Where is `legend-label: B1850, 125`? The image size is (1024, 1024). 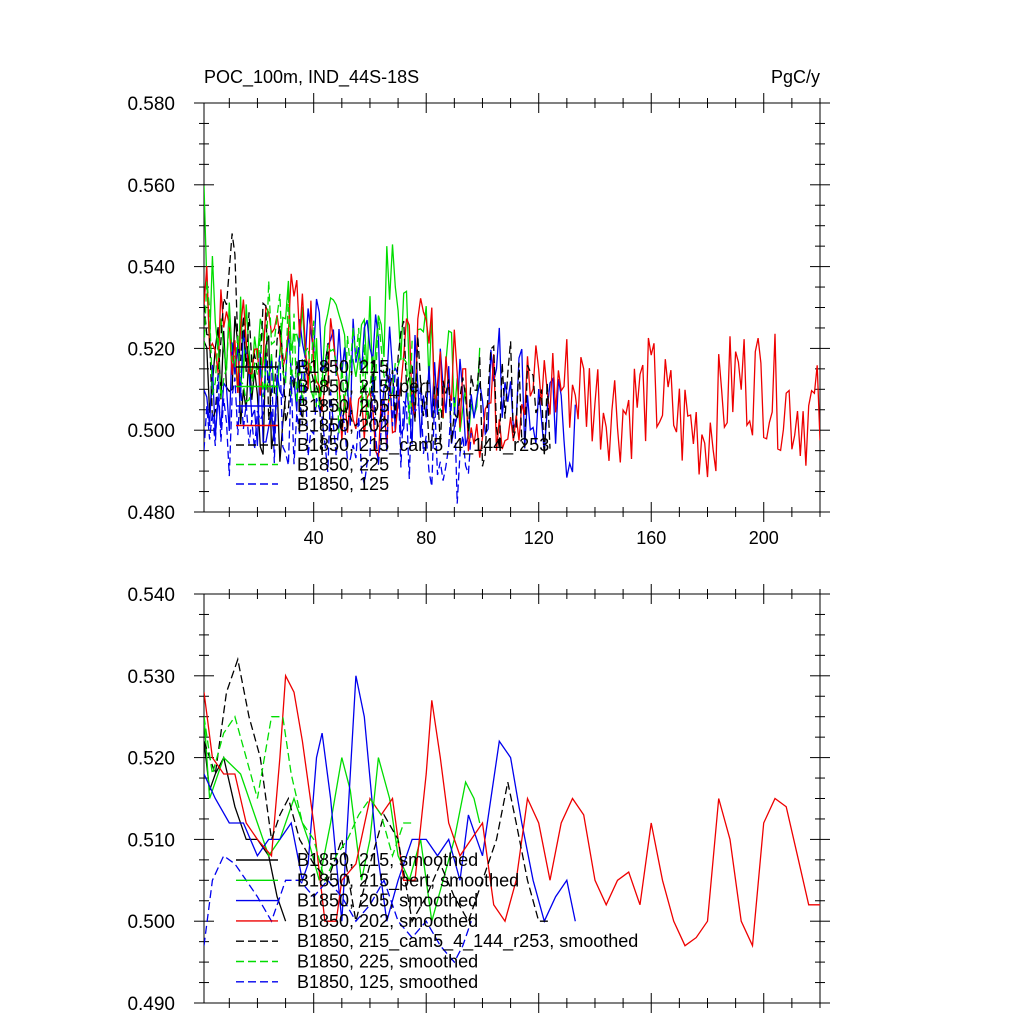
legend-label: B1850, 125 is located at coordinates (343, 484).